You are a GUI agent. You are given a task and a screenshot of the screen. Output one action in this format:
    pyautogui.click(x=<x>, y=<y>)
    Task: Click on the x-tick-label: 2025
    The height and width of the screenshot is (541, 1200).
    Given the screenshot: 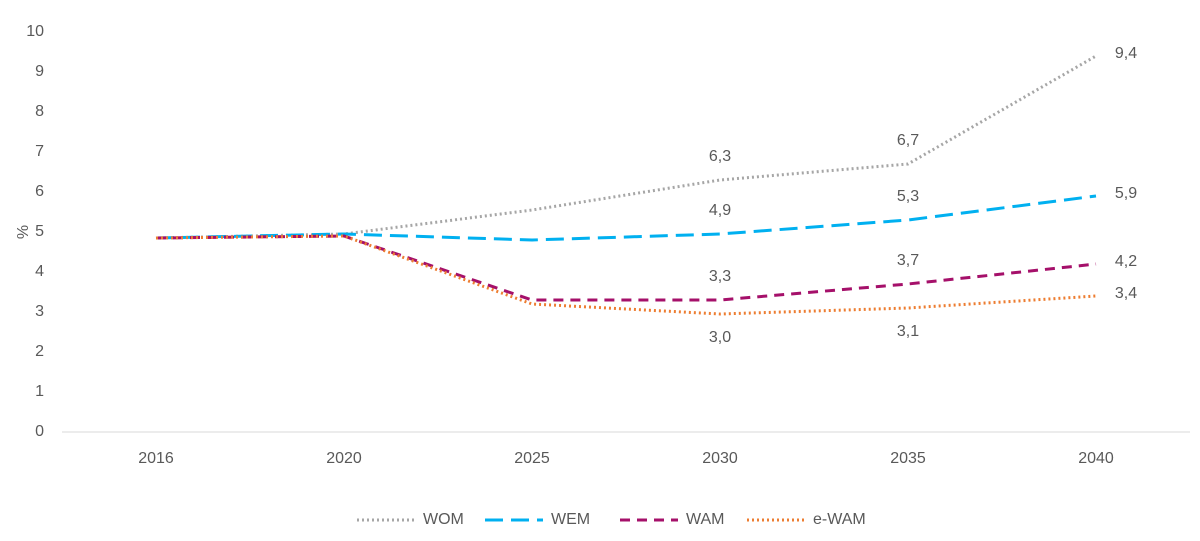 What is the action you would take?
    pyautogui.click(x=532, y=458)
    